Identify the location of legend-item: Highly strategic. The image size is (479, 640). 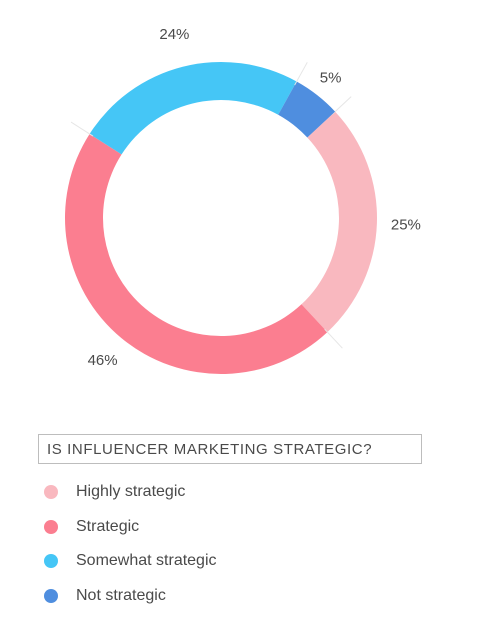
(130, 492).